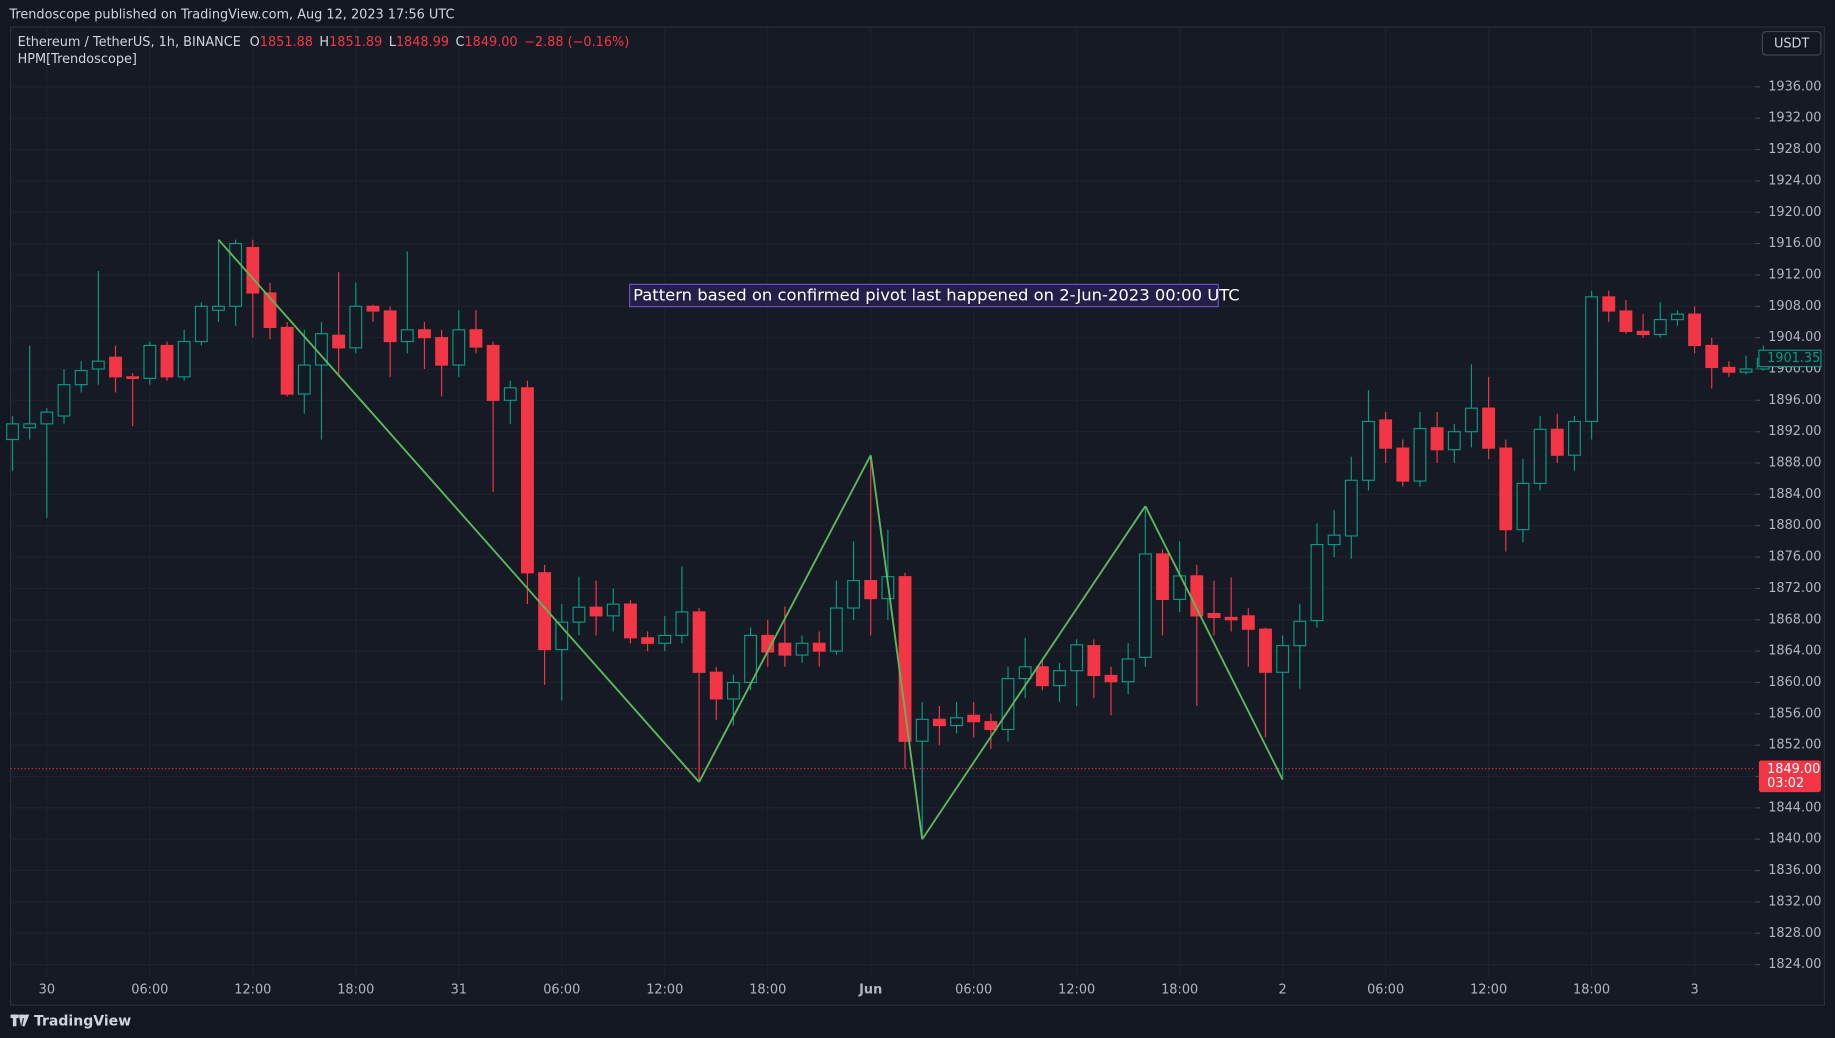 The width and height of the screenshot is (1835, 1038). What do you see at coordinates (1794, 463) in the screenshot?
I see `y-tick-label: 1888.00` at bounding box center [1794, 463].